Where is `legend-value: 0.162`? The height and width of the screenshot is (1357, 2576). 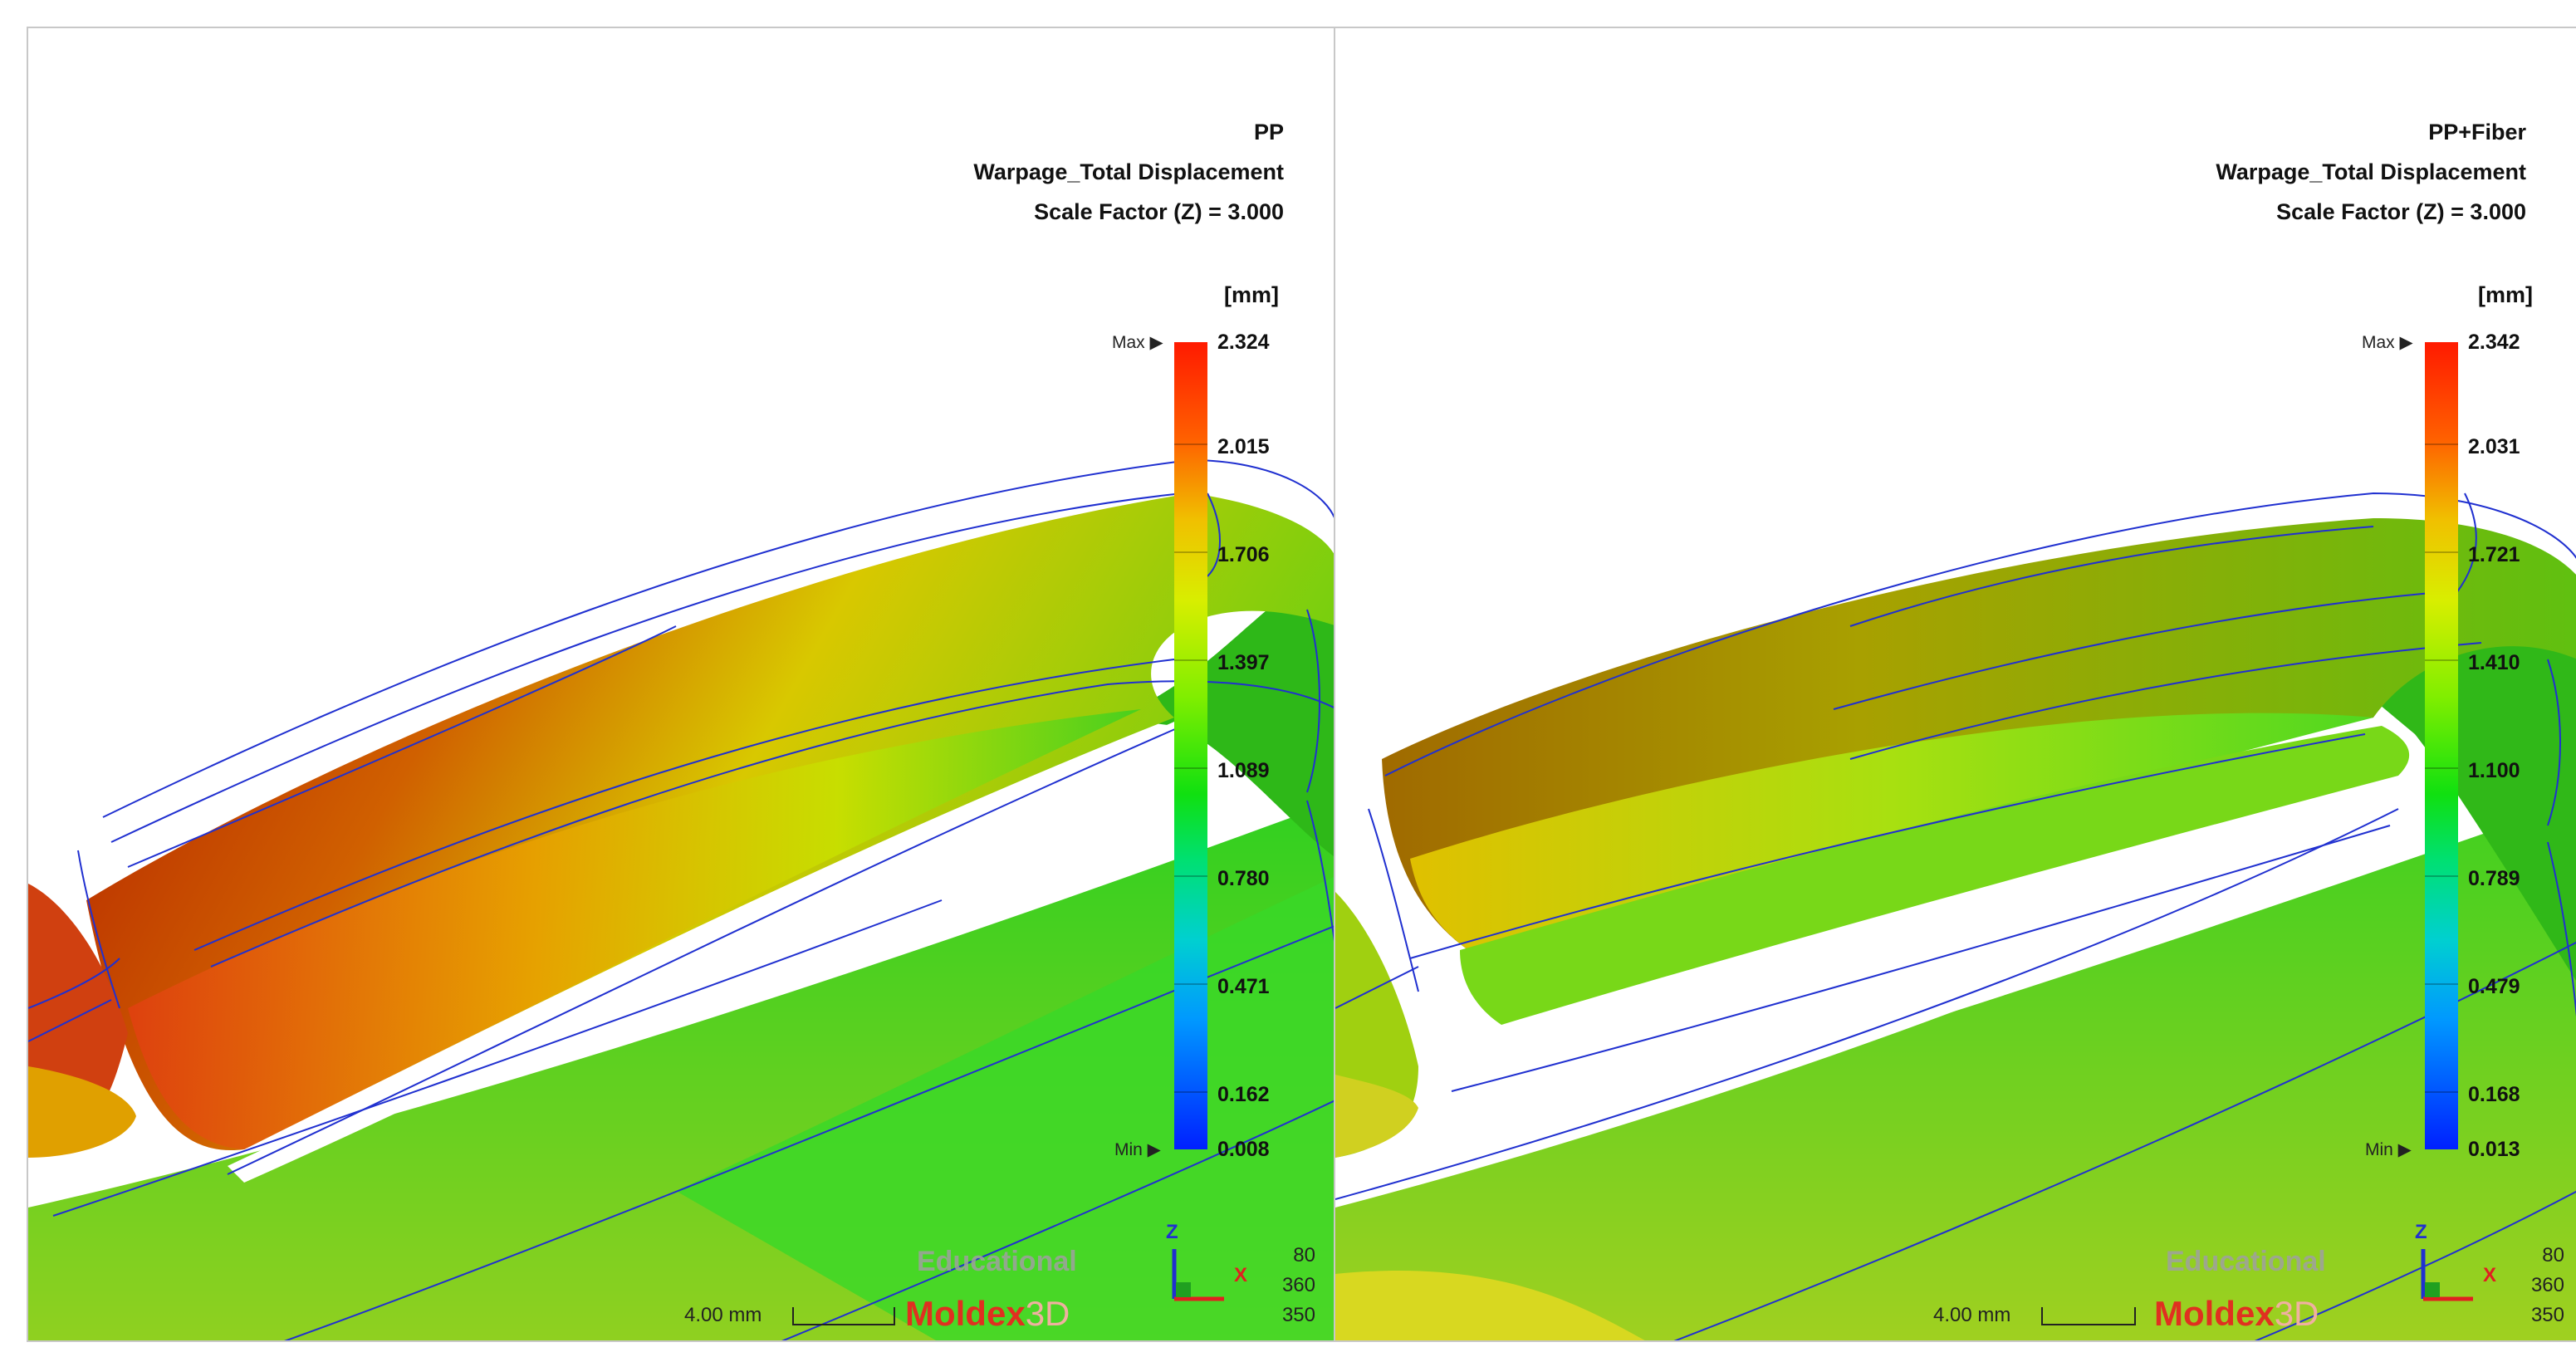
legend-value: 0.162 is located at coordinates (1243, 1094).